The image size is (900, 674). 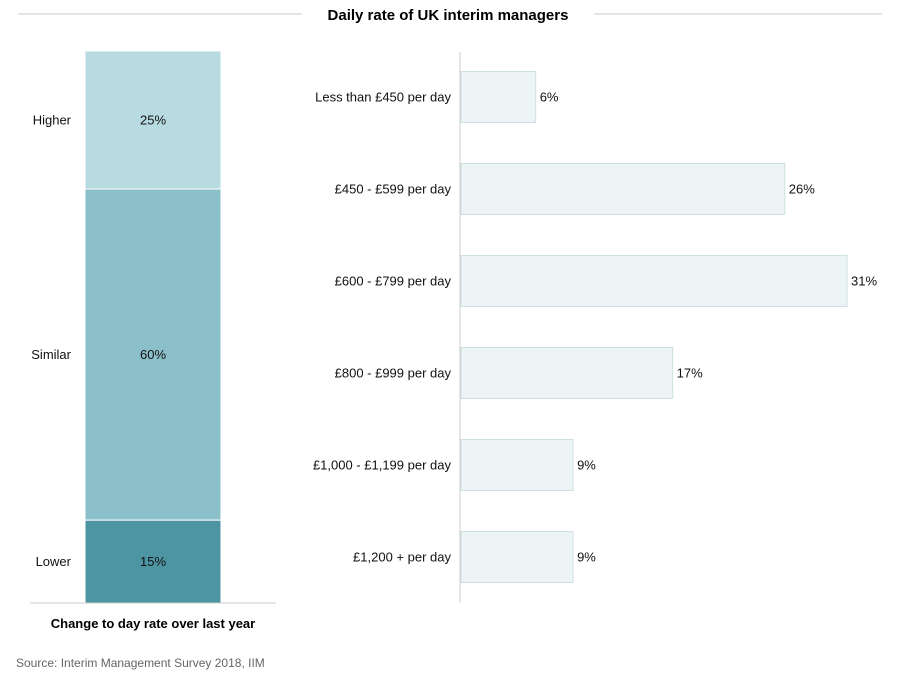 I want to click on stack-value-label-similar: 60%, so click(x=153, y=354).